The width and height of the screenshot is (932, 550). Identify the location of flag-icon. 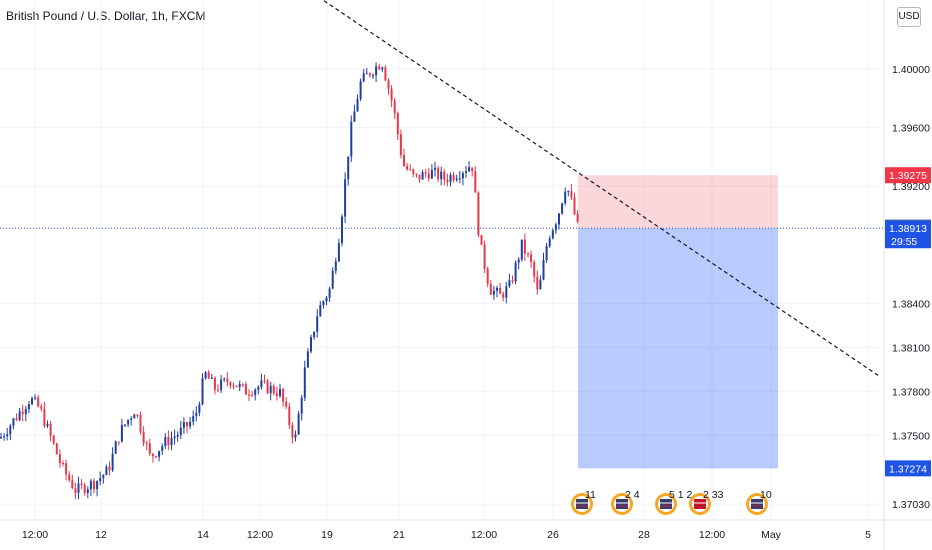
(700, 504).